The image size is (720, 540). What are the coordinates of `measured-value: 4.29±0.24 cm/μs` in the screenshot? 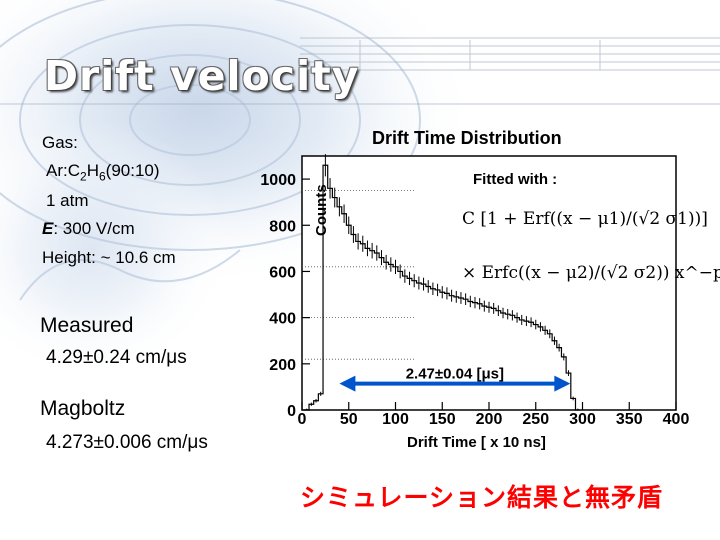 It's located at (116, 357).